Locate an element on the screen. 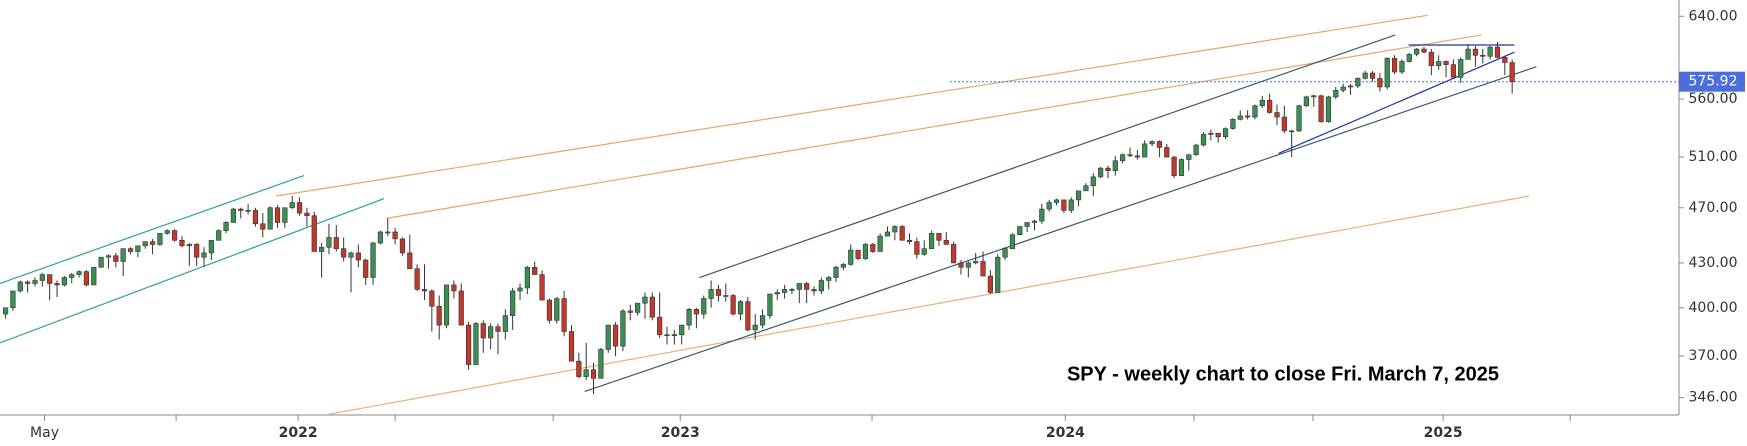 Image resolution: width=1747 pixels, height=446 pixels. y-tick-label: 370.00 is located at coordinates (1713, 356).